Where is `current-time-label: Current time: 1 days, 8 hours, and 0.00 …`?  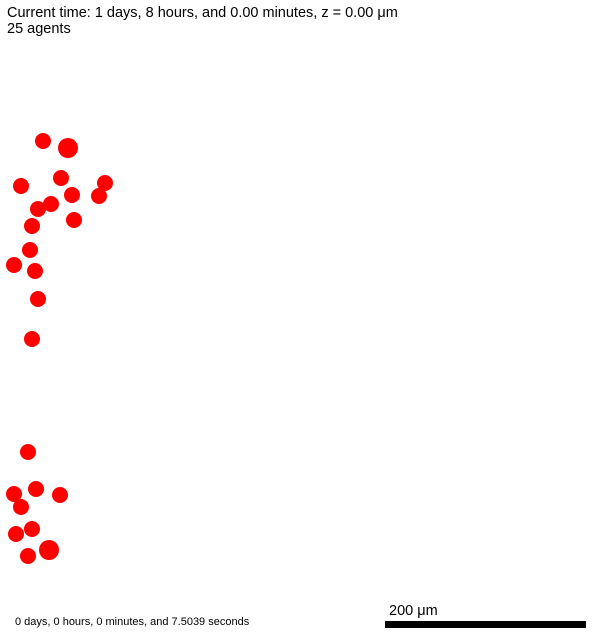 current-time-label: Current time: 1 days, 8 hours, and 0.00 … is located at coordinates (202, 13).